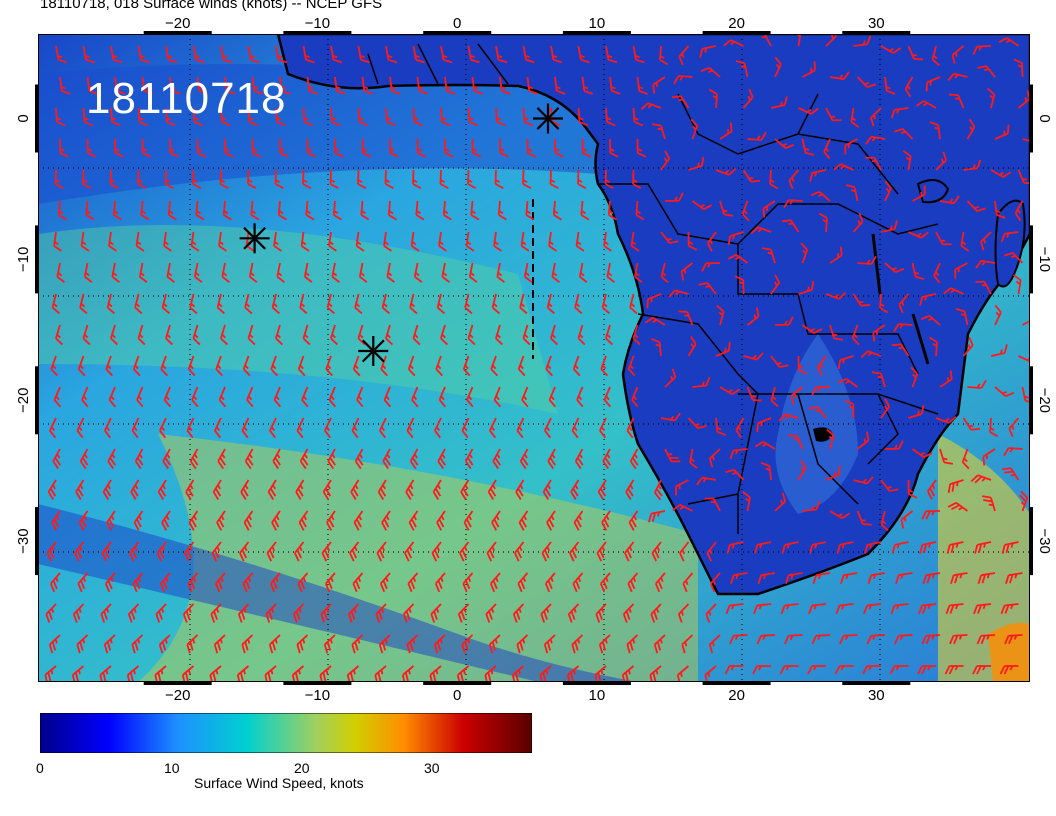 The width and height of the screenshot is (1056, 816). I want to click on lat-label-right: −20, so click(1044, 400).